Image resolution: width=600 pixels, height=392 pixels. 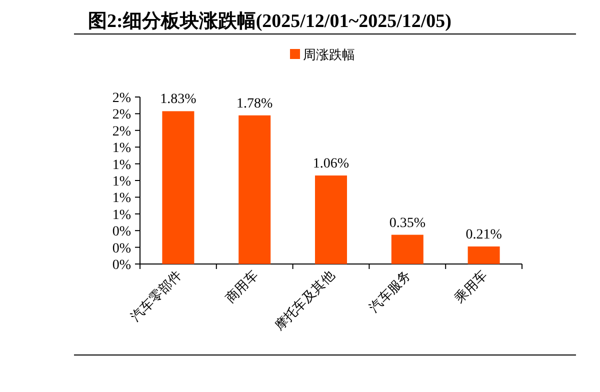 What do you see at coordinates (484, 234) in the screenshot?
I see `data-label: 0.21%` at bounding box center [484, 234].